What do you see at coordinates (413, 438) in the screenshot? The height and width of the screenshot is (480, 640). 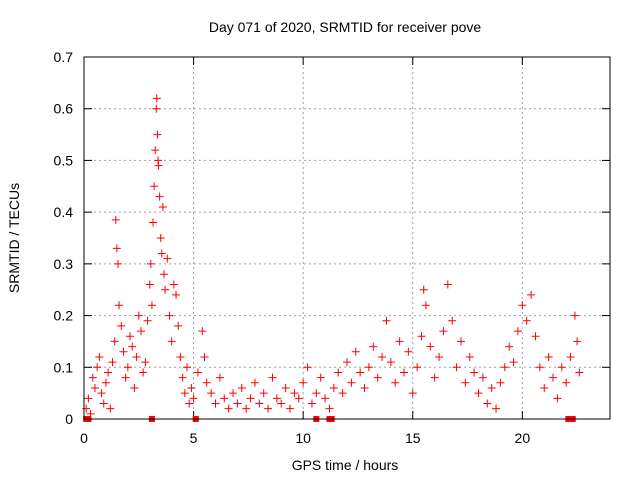 I see `x-tick-label: 15` at bounding box center [413, 438].